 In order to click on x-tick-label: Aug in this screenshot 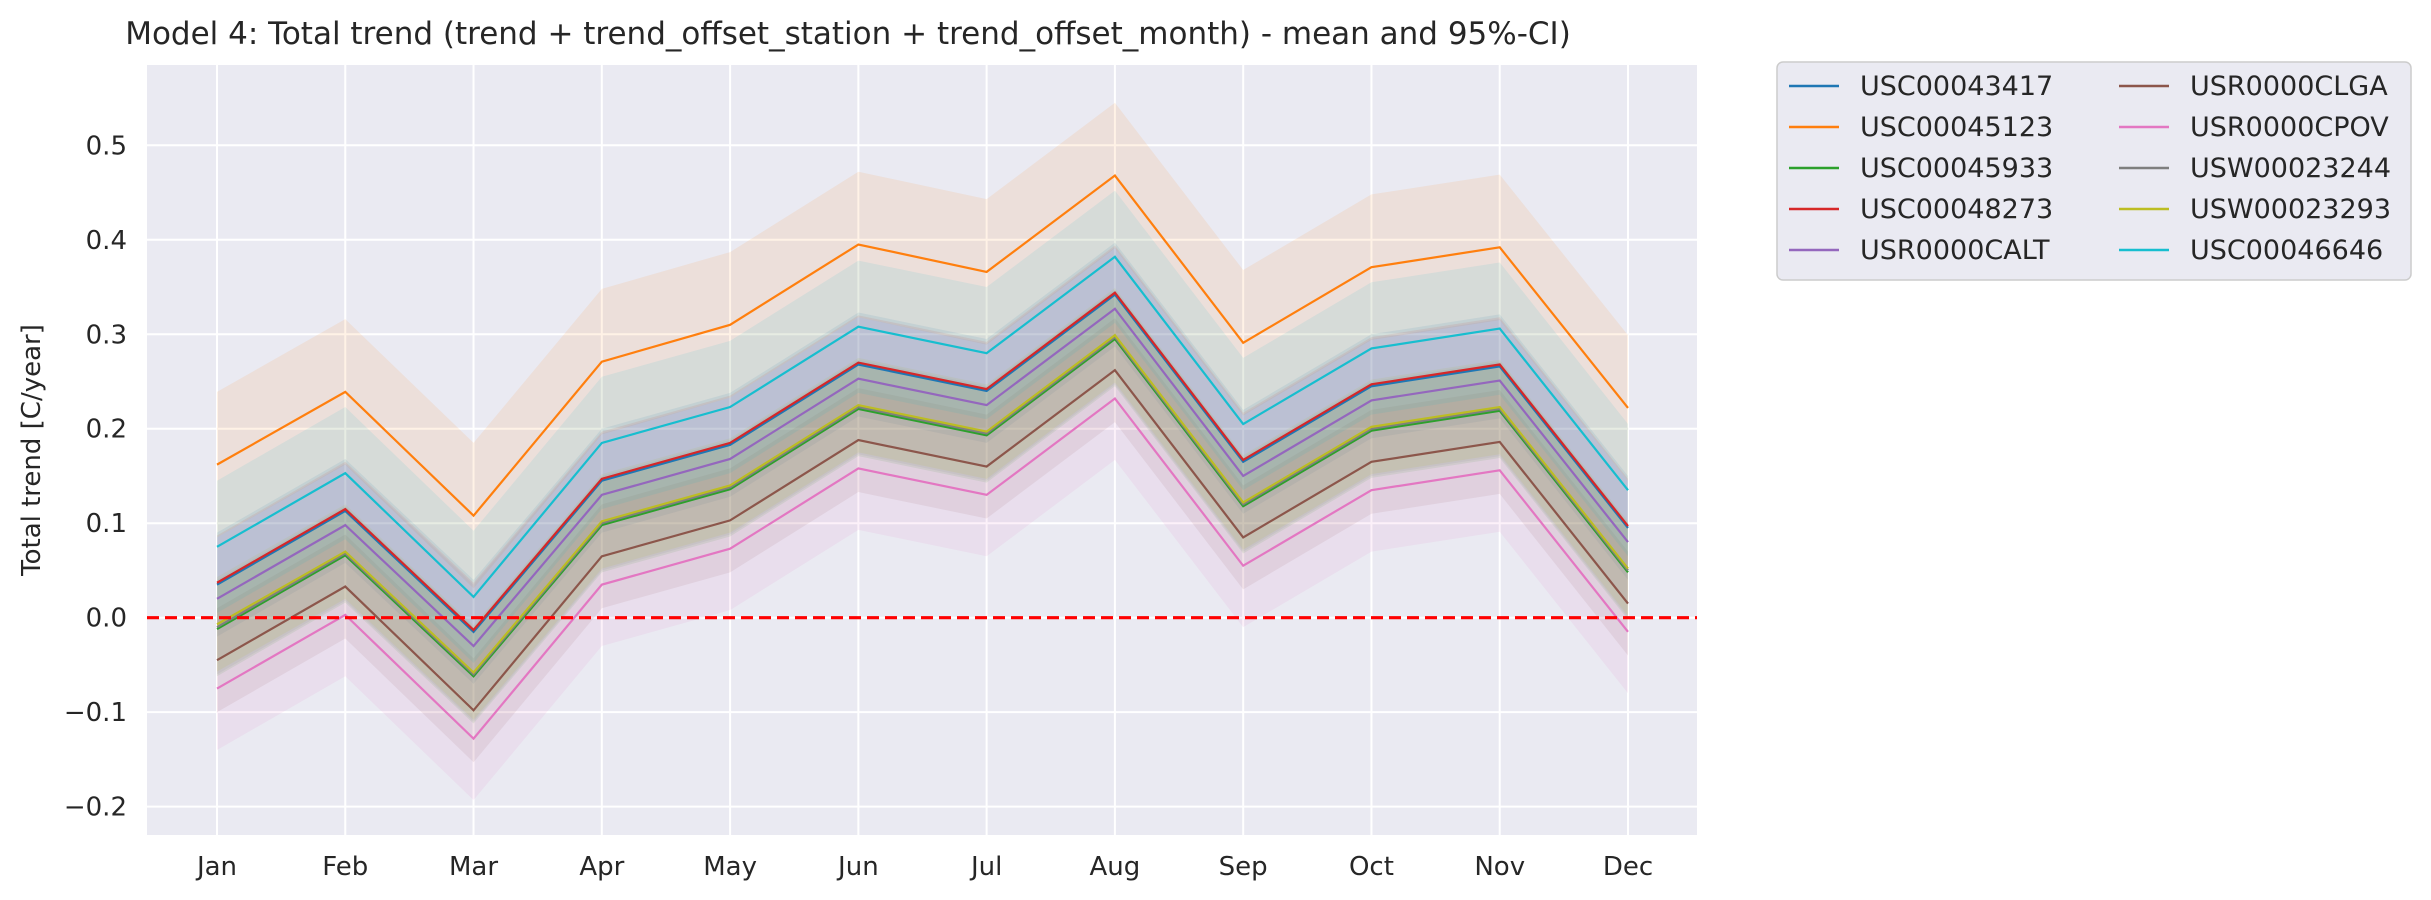, I will do `click(1115, 867)`.